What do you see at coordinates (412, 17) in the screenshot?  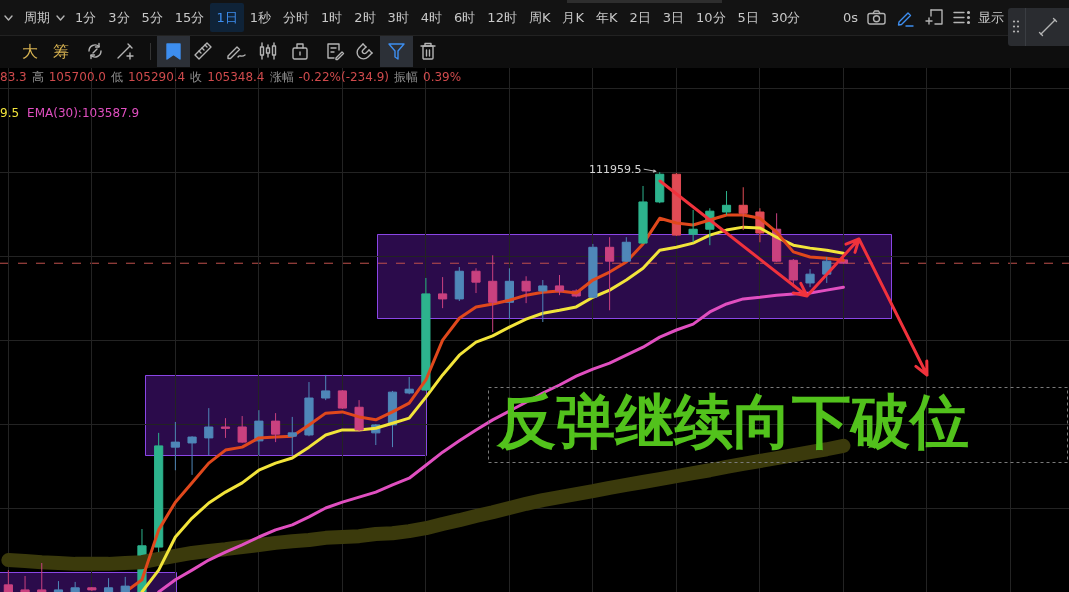 I see `text: 周期 1分 3分 5分 15分 1日 1秒 分时 1时 2时 3时 4时 6时 12时 周K 月K 年K 2日 3日 10分 5日 30分` at bounding box center [412, 17].